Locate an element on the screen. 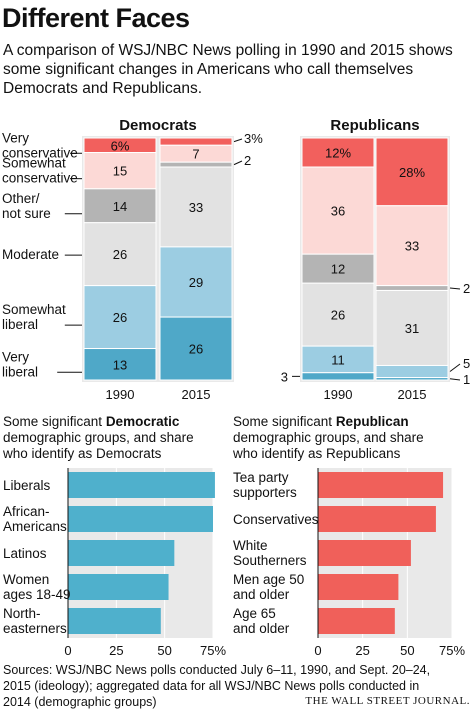 The height and width of the screenshot is (711, 474). dem-callout-line-other is located at coordinates (238, 163).